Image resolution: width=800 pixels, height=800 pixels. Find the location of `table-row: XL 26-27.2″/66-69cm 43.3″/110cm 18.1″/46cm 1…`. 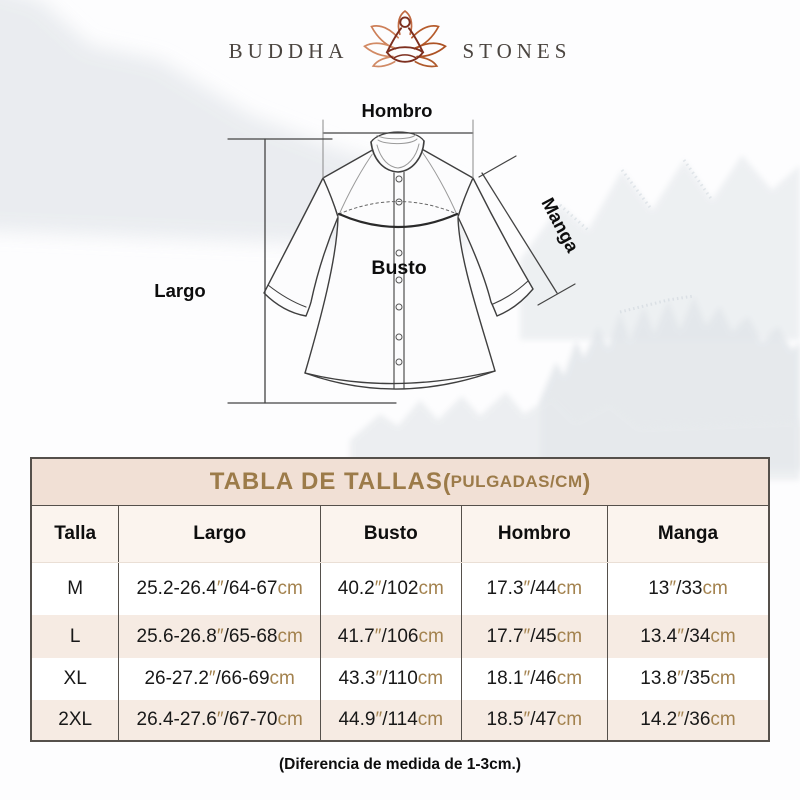

table-row: XL 26-27.2″/66-69cm 43.3″/110cm 18.1″/46cm 1… is located at coordinates (400, 679).